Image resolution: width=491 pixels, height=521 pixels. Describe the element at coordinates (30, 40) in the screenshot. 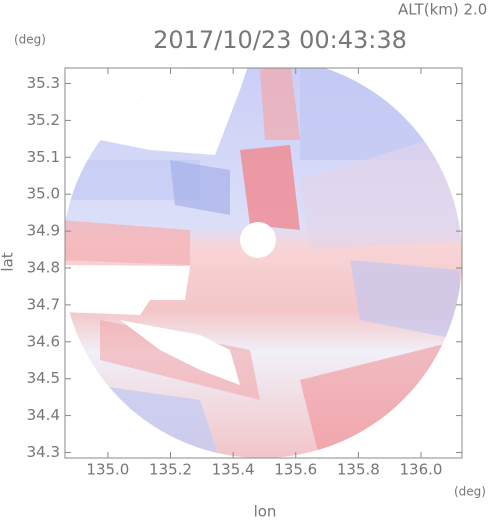

I see `y-unit: (deg)` at that location.